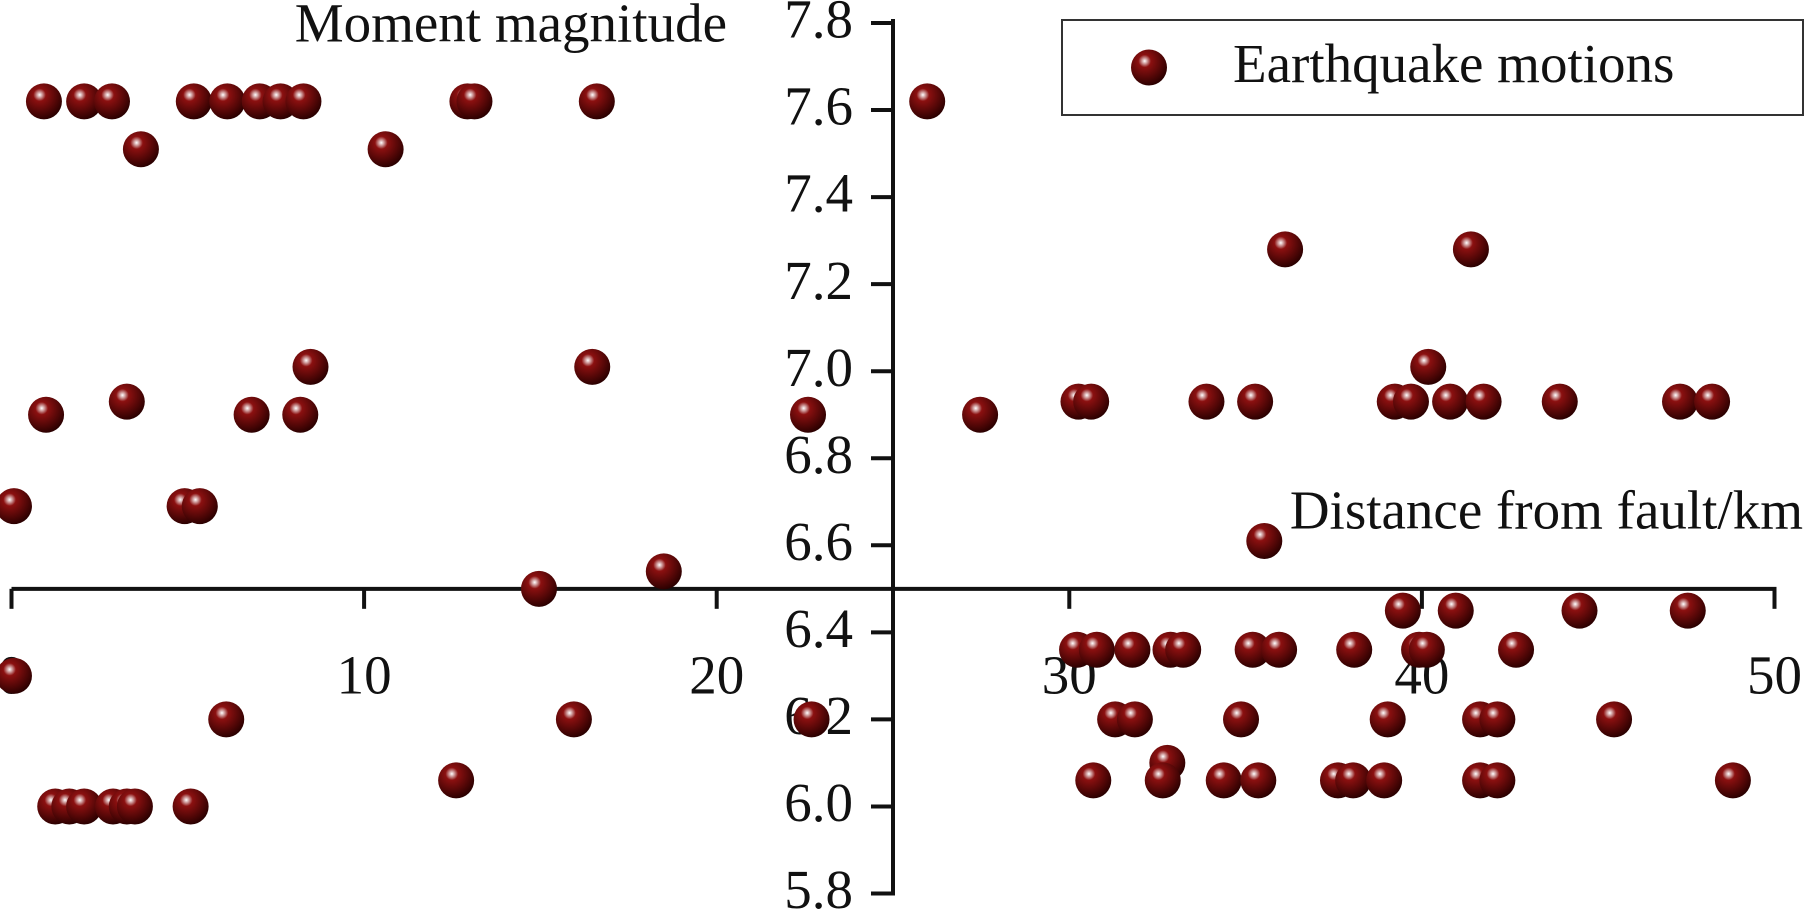 The height and width of the screenshot is (916, 1810). I want to click on y-tick-label: 6.6, so click(818, 541).